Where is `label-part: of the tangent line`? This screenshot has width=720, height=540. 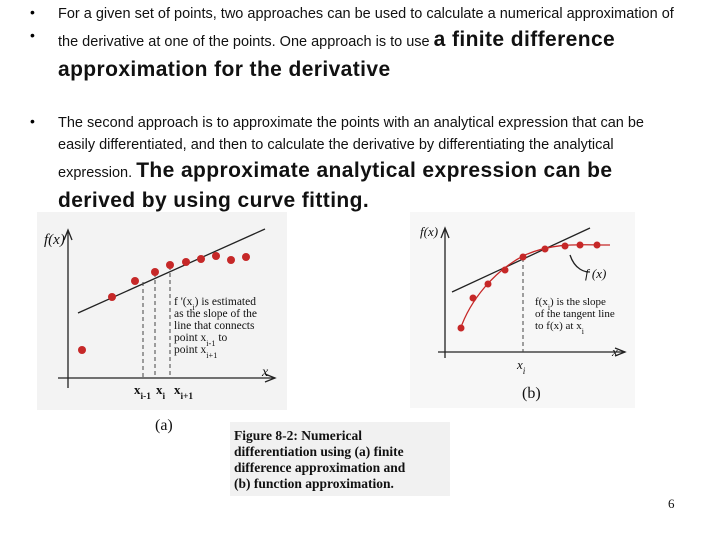
label-part: of the tangent line is located at coordinates (575, 314).